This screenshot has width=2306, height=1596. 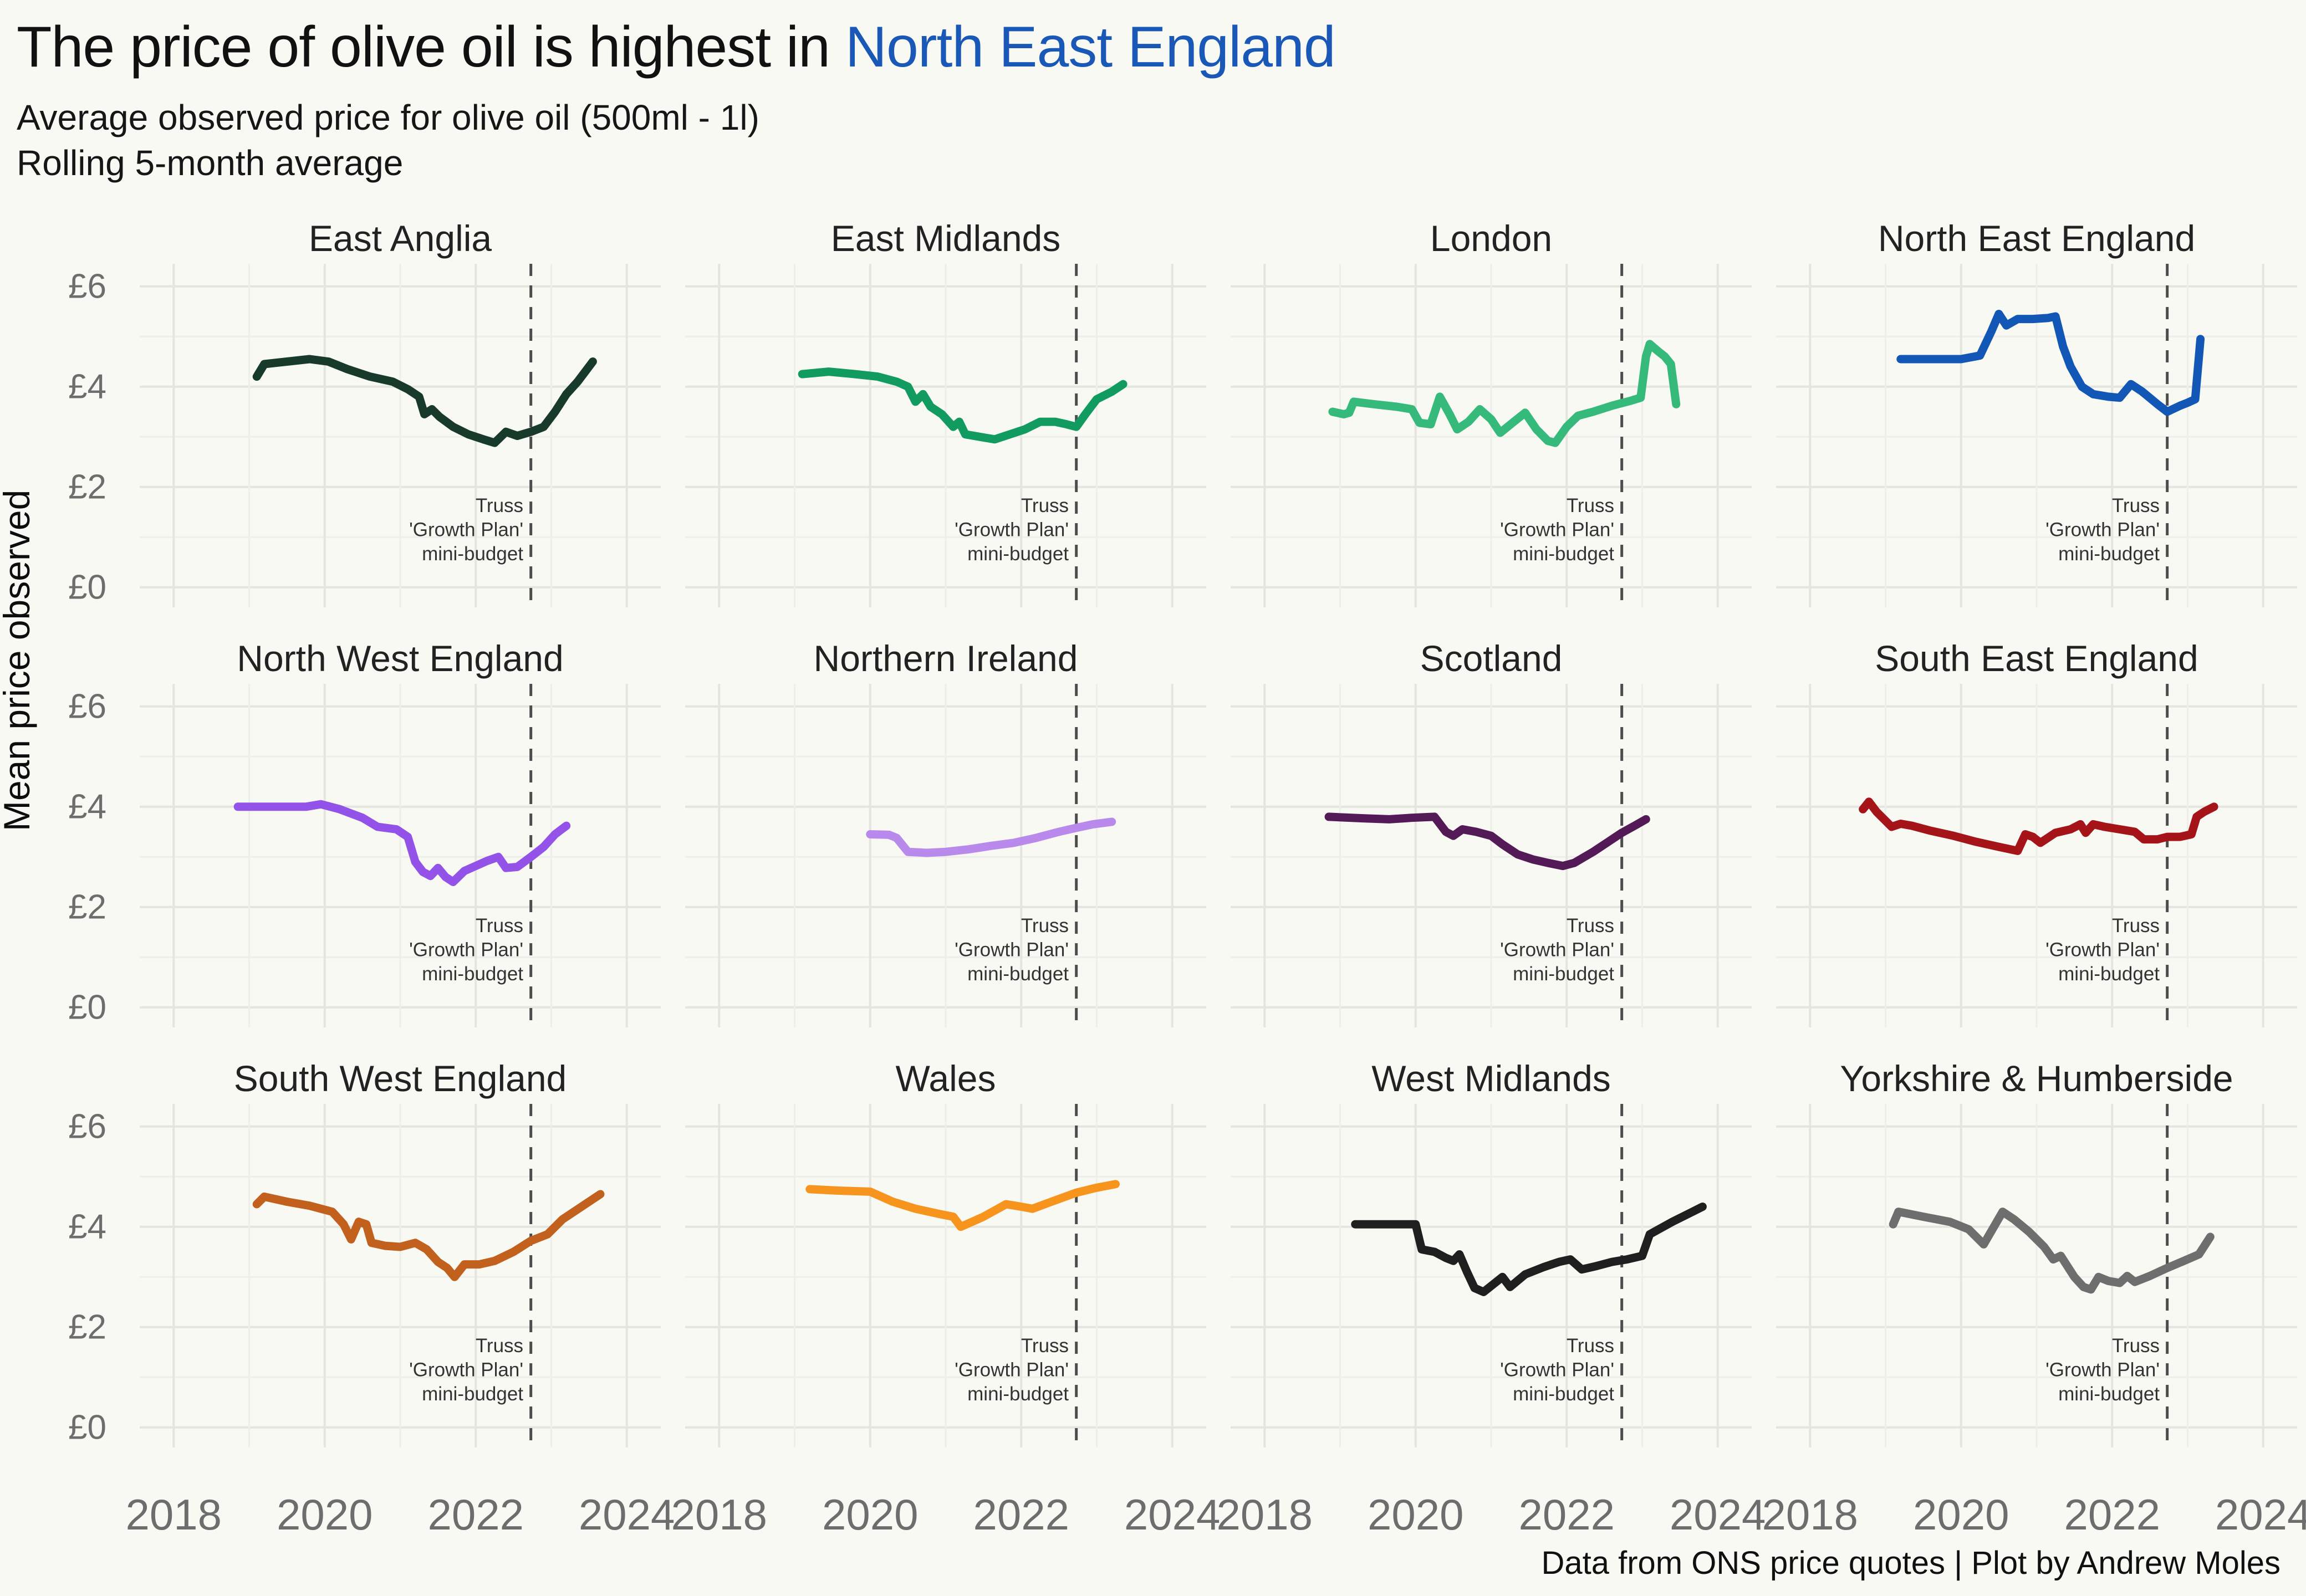 What do you see at coordinates (1529, 1249) in the screenshot?
I see `price-line-west-midlands` at bounding box center [1529, 1249].